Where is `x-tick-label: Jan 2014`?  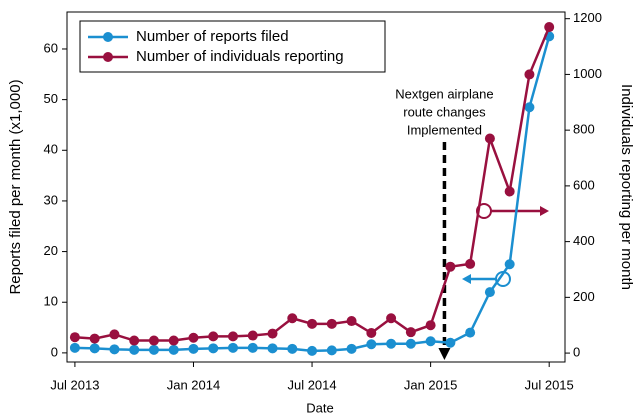 x-tick-label: Jan 2014 is located at coordinates (194, 384).